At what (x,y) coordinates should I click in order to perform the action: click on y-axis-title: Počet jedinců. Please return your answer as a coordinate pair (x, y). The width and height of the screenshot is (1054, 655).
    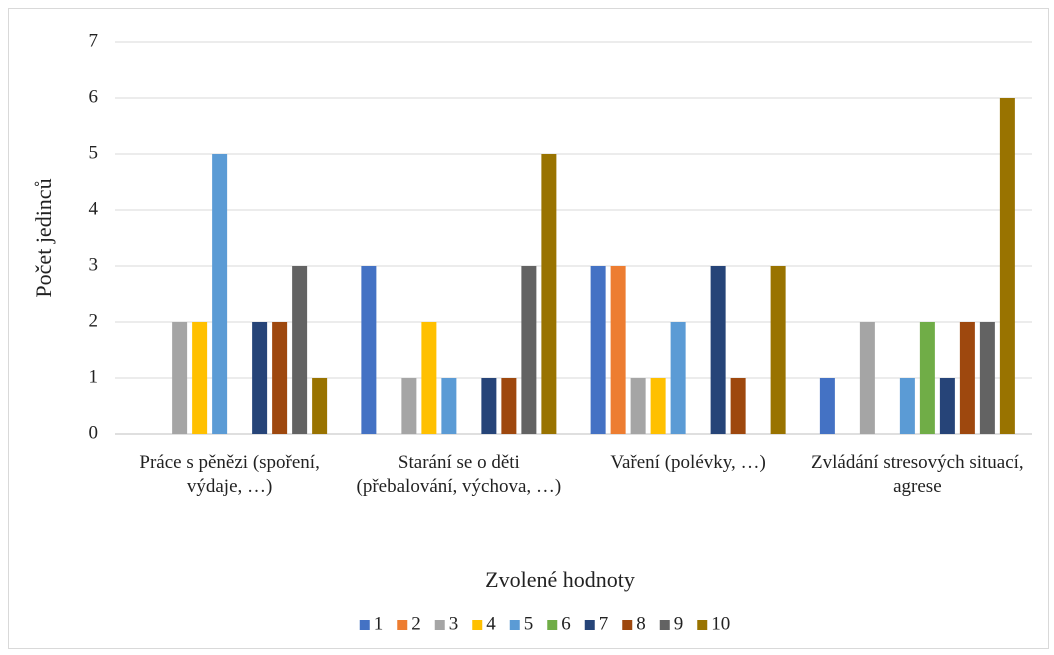
    Looking at the image, I should click on (43, 237).